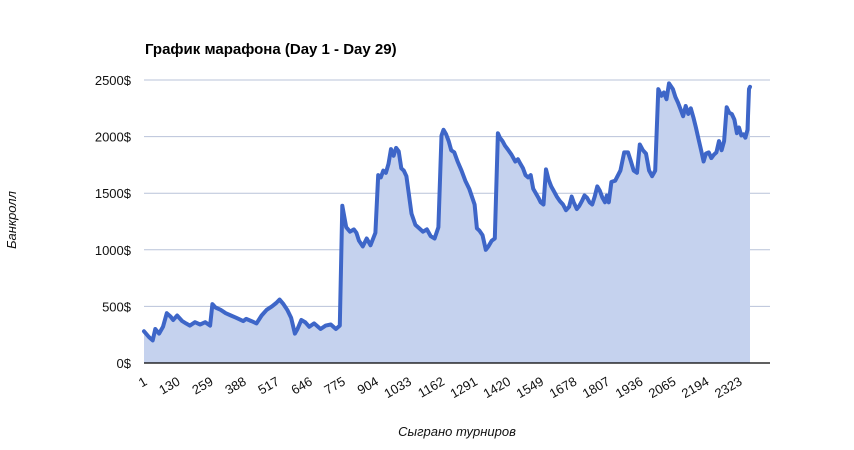 This screenshot has width=854, height=450. What do you see at coordinates (268, 386) in the screenshot?
I see `x-tick-label: 517` at bounding box center [268, 386].